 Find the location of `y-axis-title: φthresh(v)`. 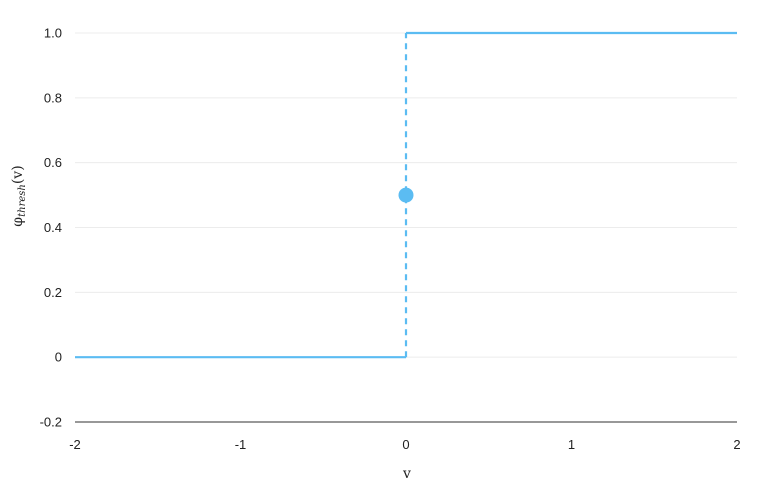

y-axis-title: φthresh(v) is located at coordinates (19, 195).